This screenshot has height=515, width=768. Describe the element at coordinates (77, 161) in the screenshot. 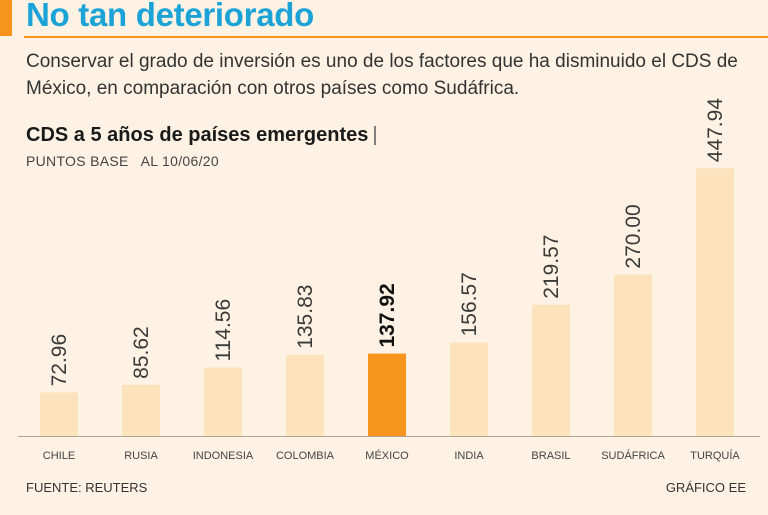

I see `units-label: PUNTOS BASE` at that location.